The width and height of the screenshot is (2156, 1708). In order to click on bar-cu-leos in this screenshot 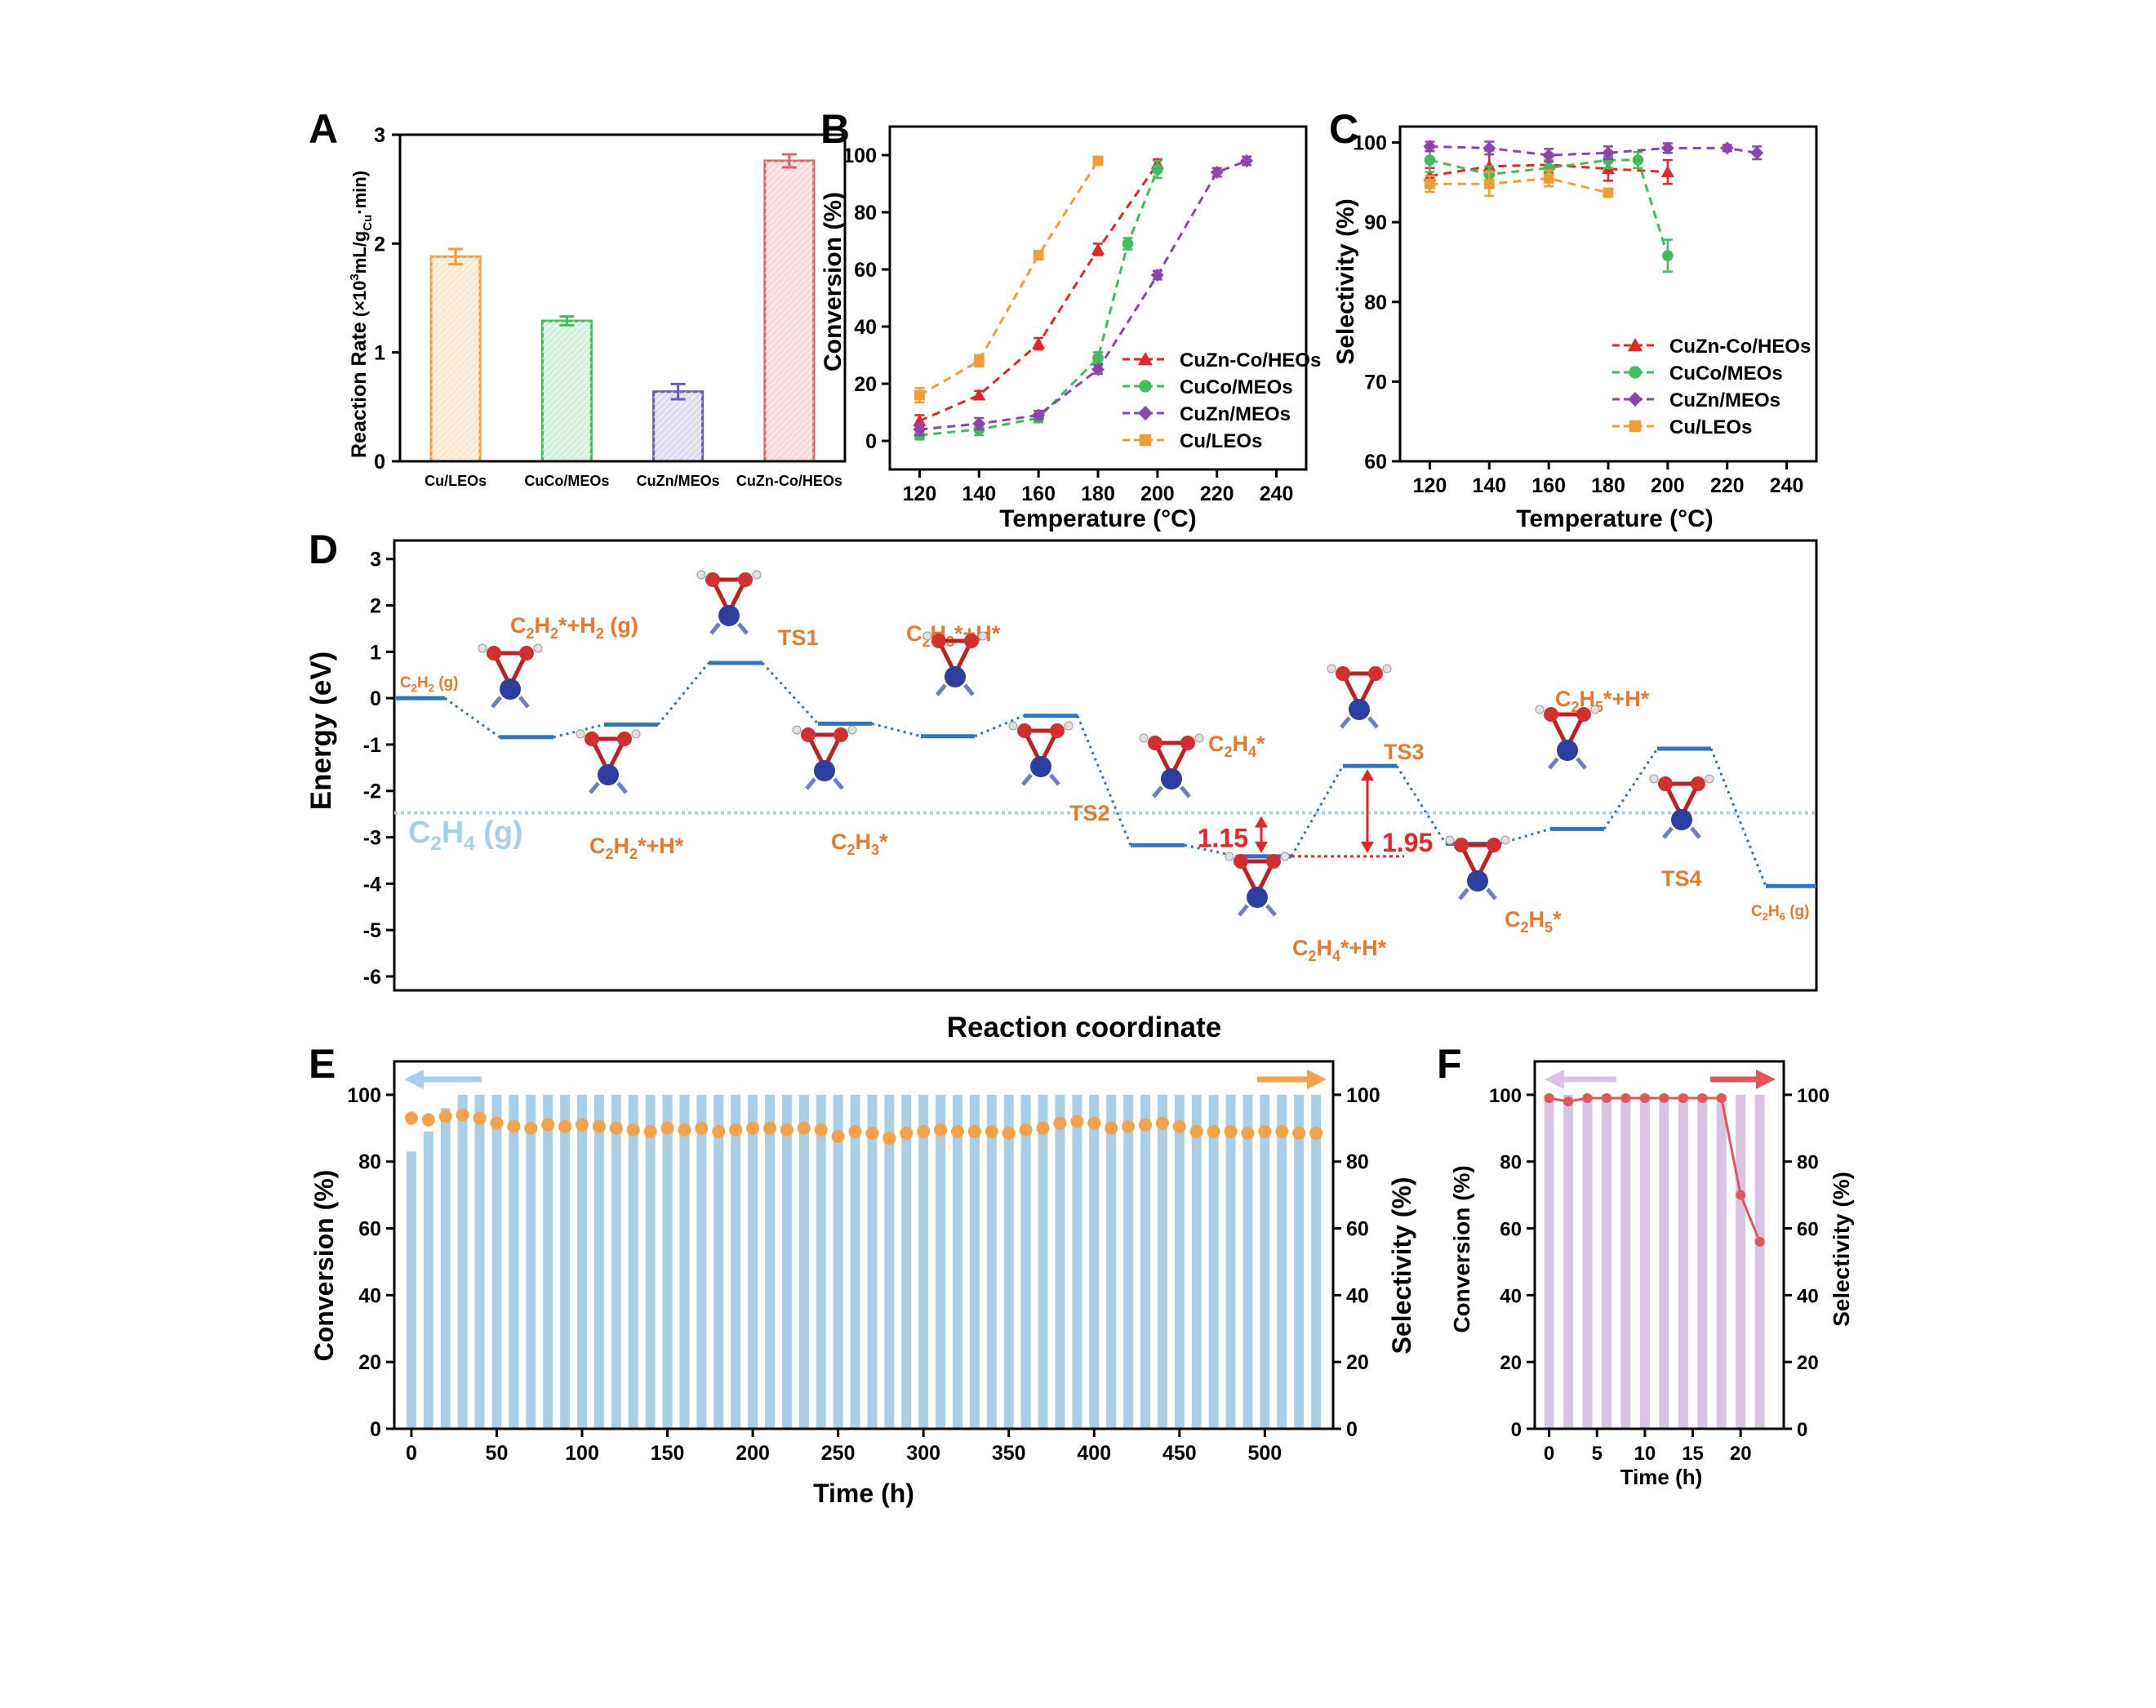, I will do `click(455, 355)`.